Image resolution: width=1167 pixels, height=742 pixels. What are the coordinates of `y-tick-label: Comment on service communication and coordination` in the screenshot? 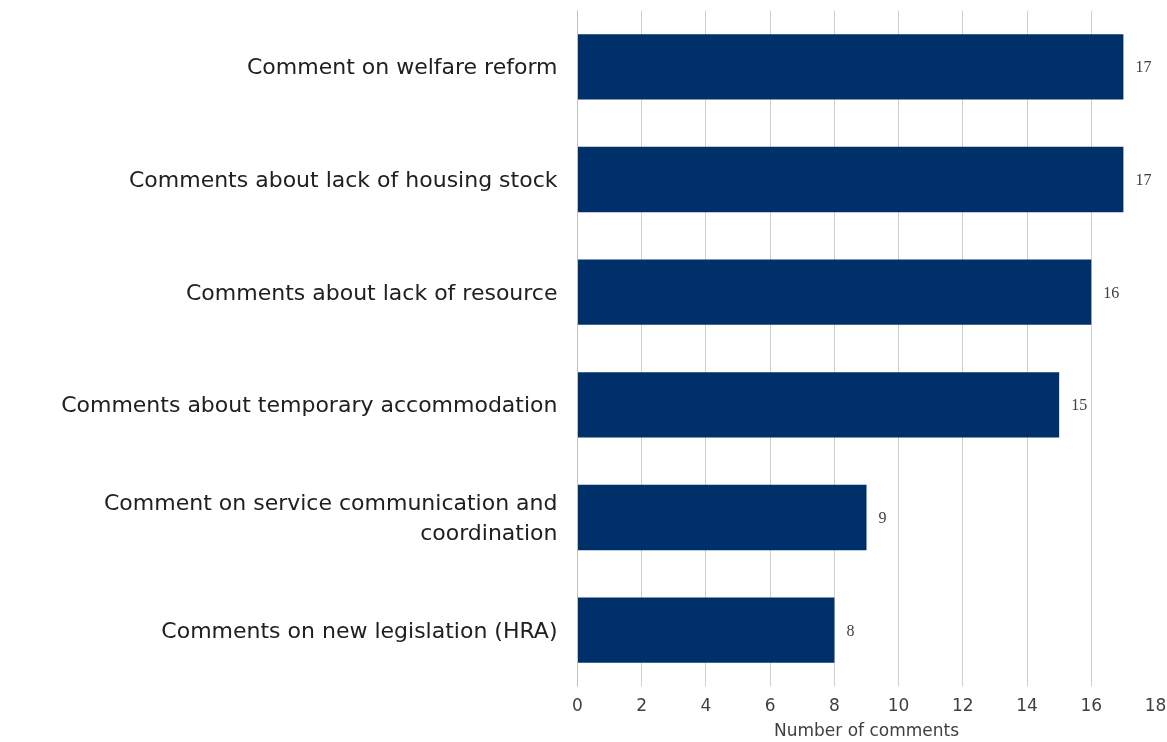 It's located at (331, 517).